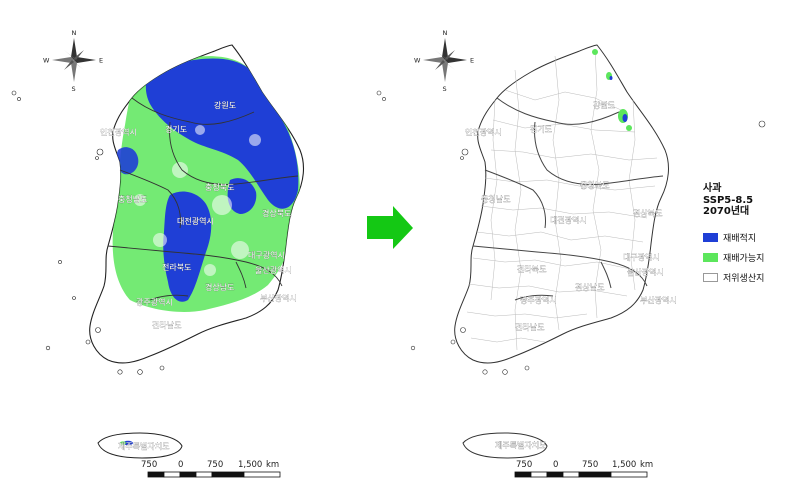 The width and height of the screenshot is (787, 492). What do you see at coordinates (483, 132) in the screenshot?
I see `right-label-incheon: 인천광역시` at bounding box center [483, 132].